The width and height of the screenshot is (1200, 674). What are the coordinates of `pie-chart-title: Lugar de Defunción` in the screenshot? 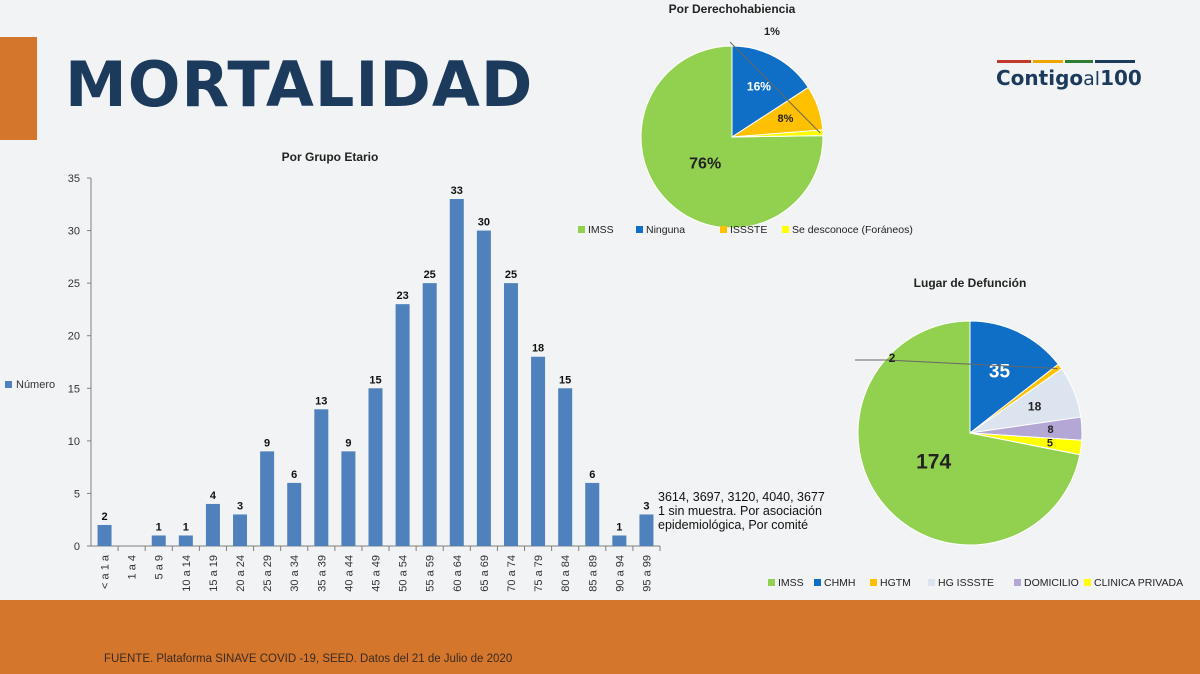 It's located at (970, 283).